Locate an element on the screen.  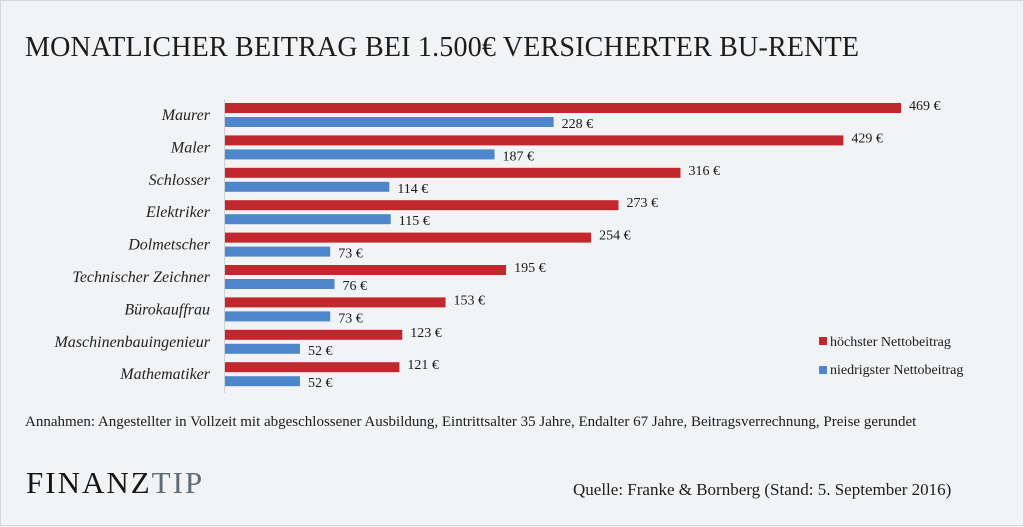
value-label-highest: 195 € is located at coordinates (530, 268).